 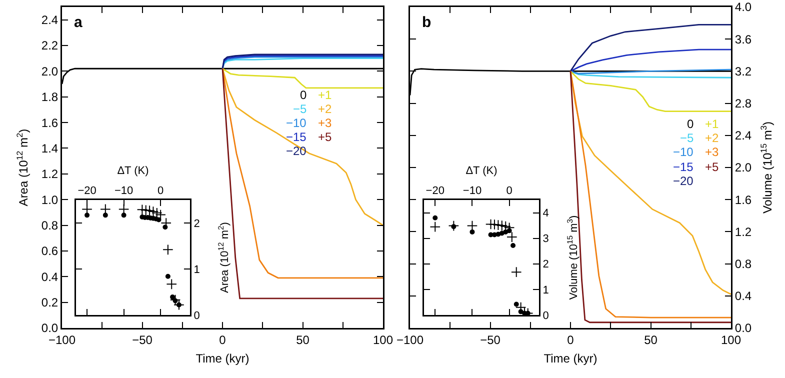 What do you see at coordinates (49, 20) in the screenshot?
I see `y-tick-label: 2.4` at bounding box center [49, 20].